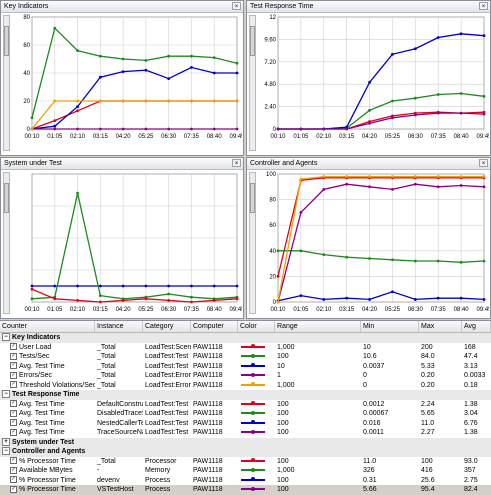  I want to click on col-header-category: Category, so click(167, 326).